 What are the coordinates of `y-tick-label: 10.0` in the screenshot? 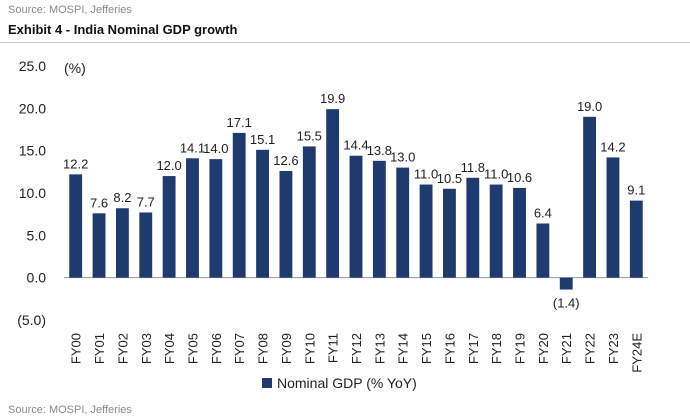 It's located at (32, 193).